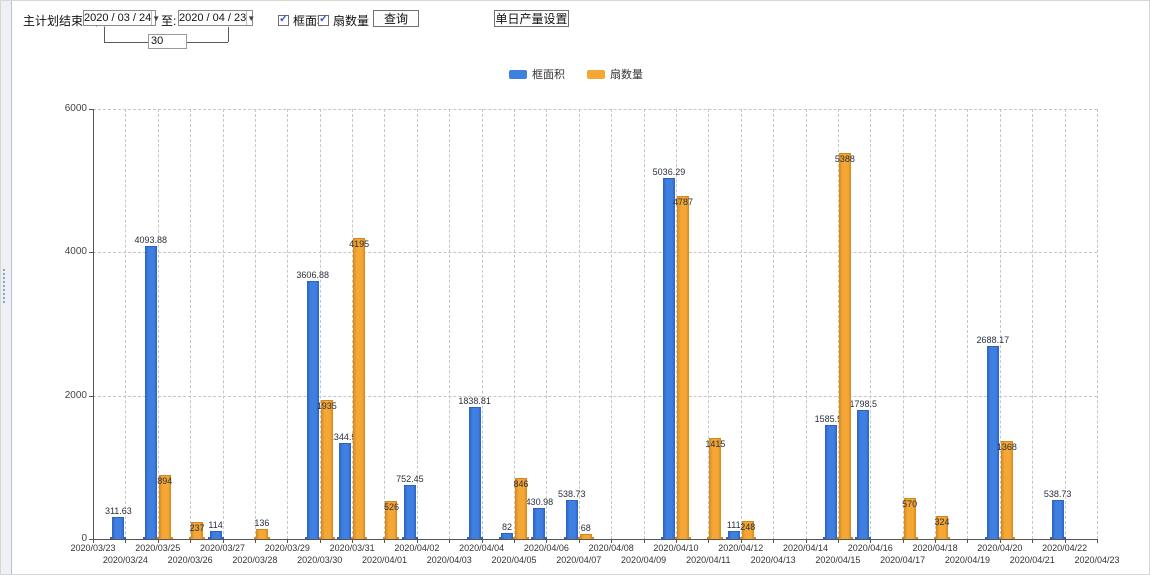 The image size is (1150, 575). I want to click on bar-value-label: 68, so click(585, 528).